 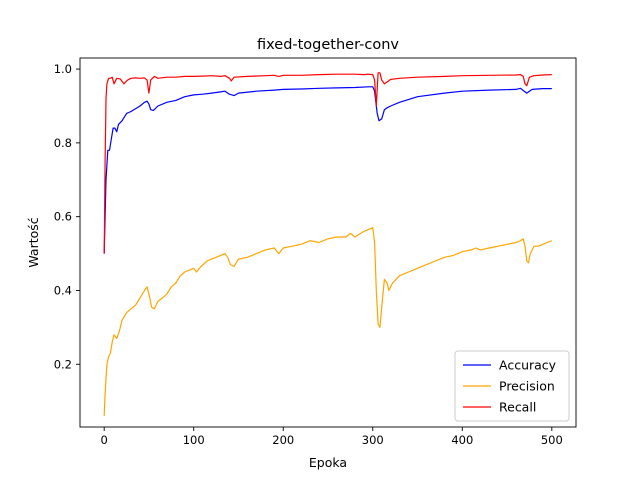 What do you see at coordinates (63, 69) in the screenshot?
I see `y-tick-label: 1.0` at bounding box center [63, 69].